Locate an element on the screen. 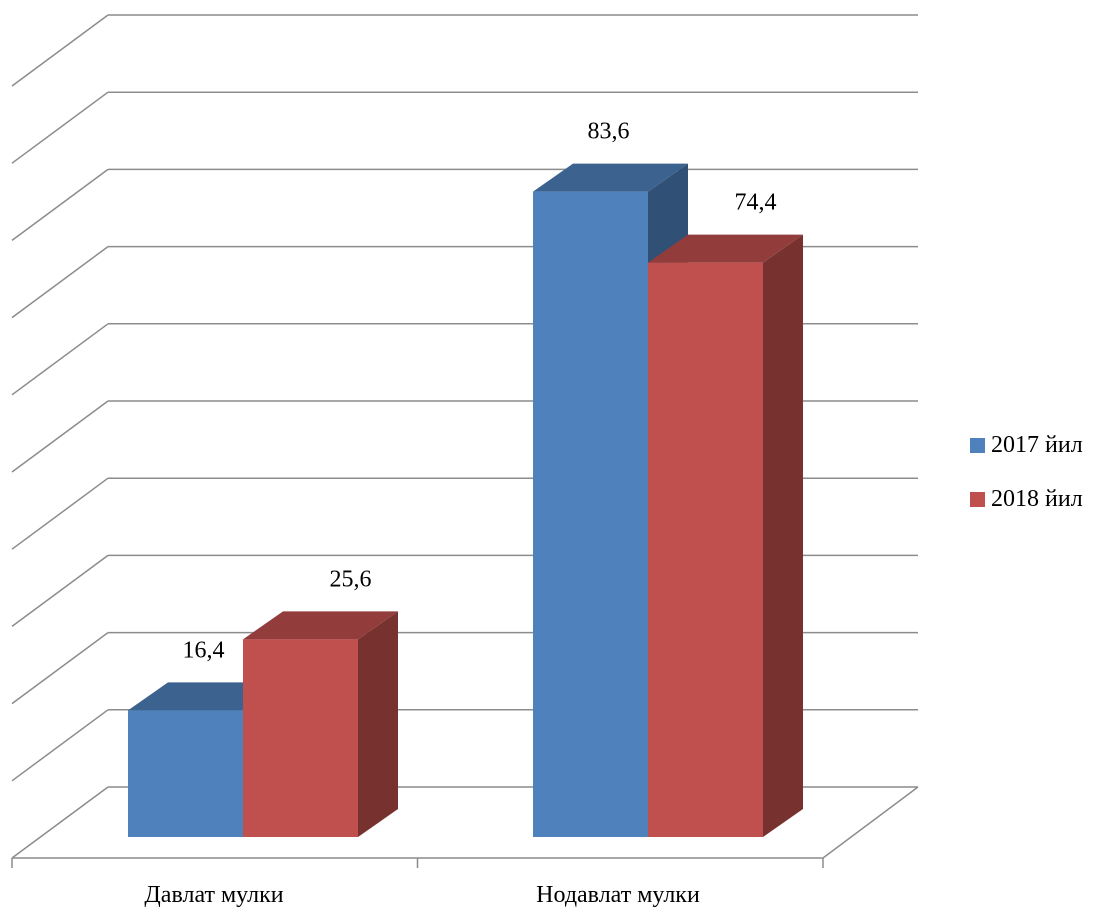 Image resolution: width=1110 pixels, height=914 pixels. legend-label-2018: 2018 йил is located at coordinates (1037, 498).